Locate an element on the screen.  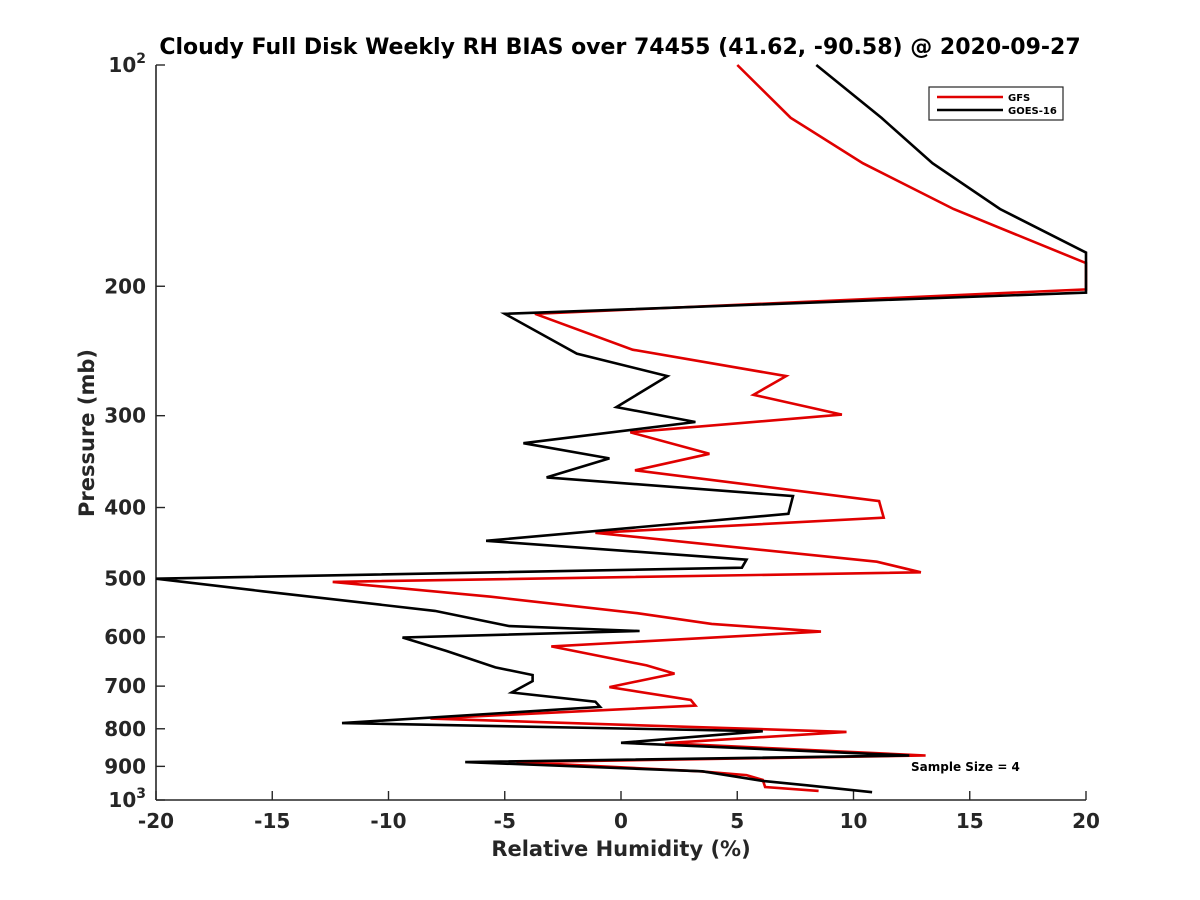
y-axis-label: Pressure (mb) is located at coordinates (87, 433).